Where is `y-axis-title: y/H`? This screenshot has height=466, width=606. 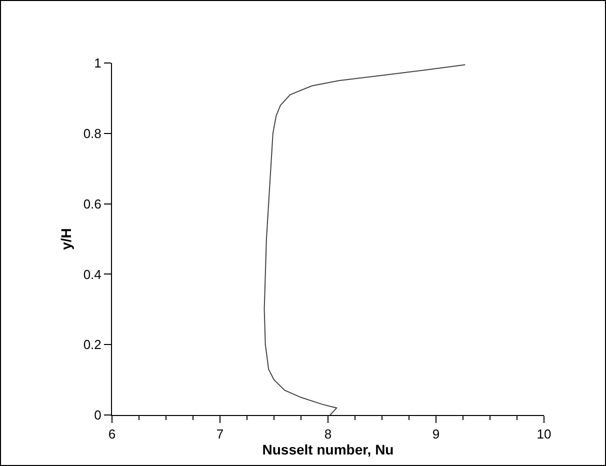 y-axis-title: y/H is located at coordinates (66, 239).